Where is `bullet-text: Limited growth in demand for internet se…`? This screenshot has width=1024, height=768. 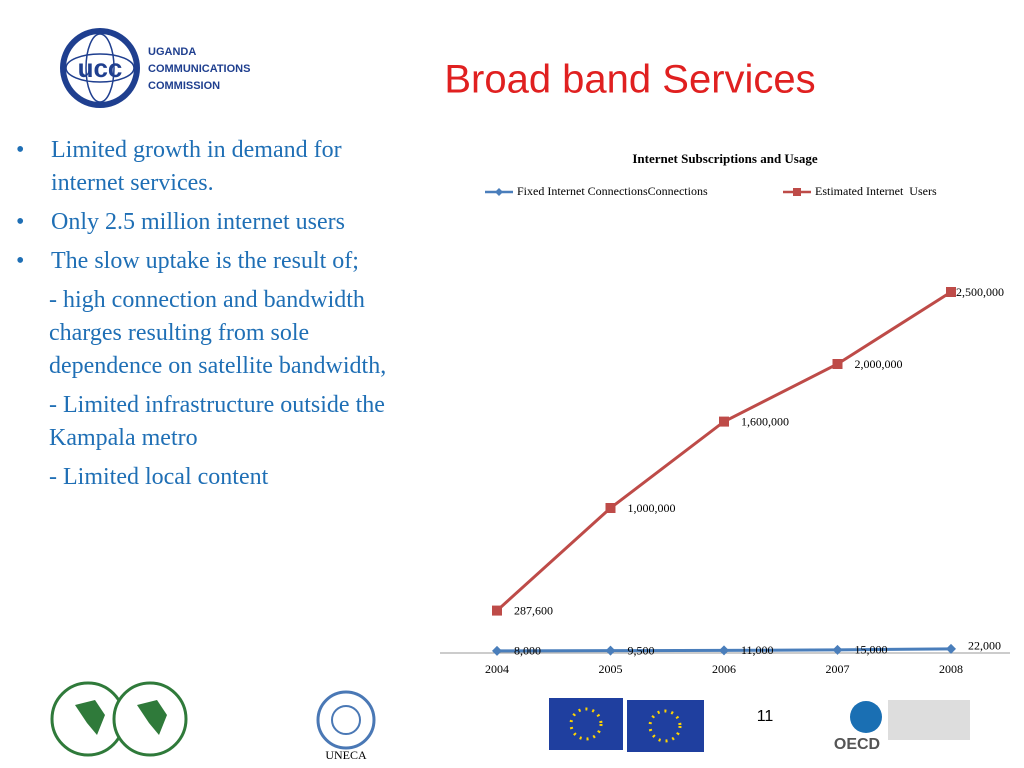 bullet-text: Limited growth in demand for internet se… is located at coordinates (196, 166).